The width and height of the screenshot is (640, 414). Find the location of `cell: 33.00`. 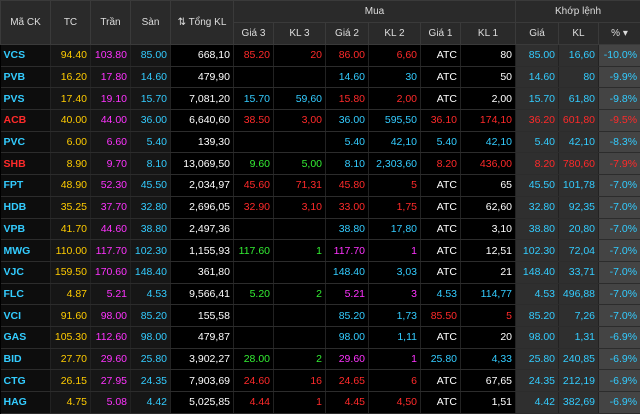

cell: 33.00 is located at coordinates (347, 207).